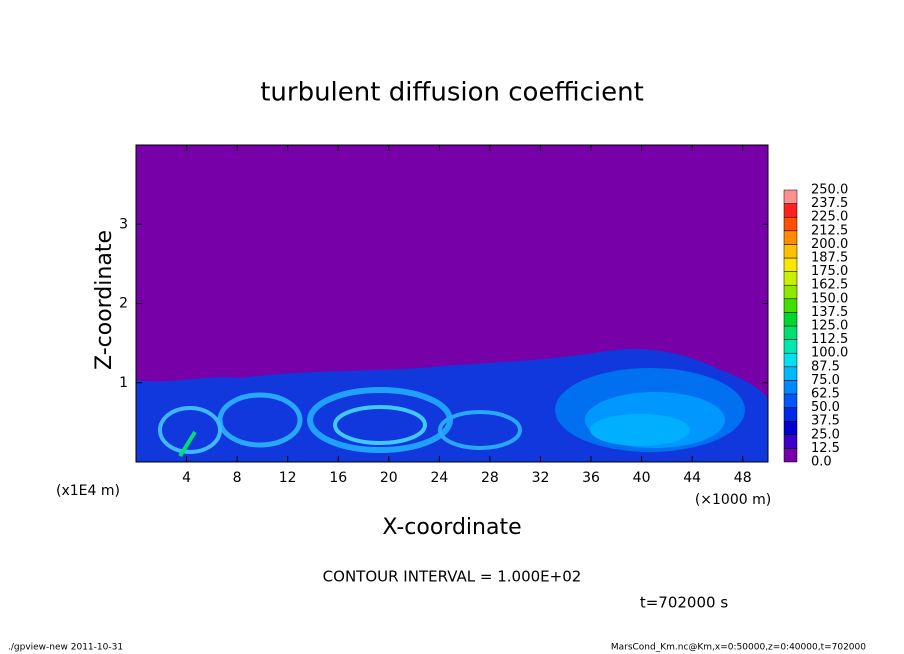 The height and width of the screenshot is (654, 904). Describe the element at coordinates (490, 478) in the screenshot. I see `x-tick-label: 28` at that location.